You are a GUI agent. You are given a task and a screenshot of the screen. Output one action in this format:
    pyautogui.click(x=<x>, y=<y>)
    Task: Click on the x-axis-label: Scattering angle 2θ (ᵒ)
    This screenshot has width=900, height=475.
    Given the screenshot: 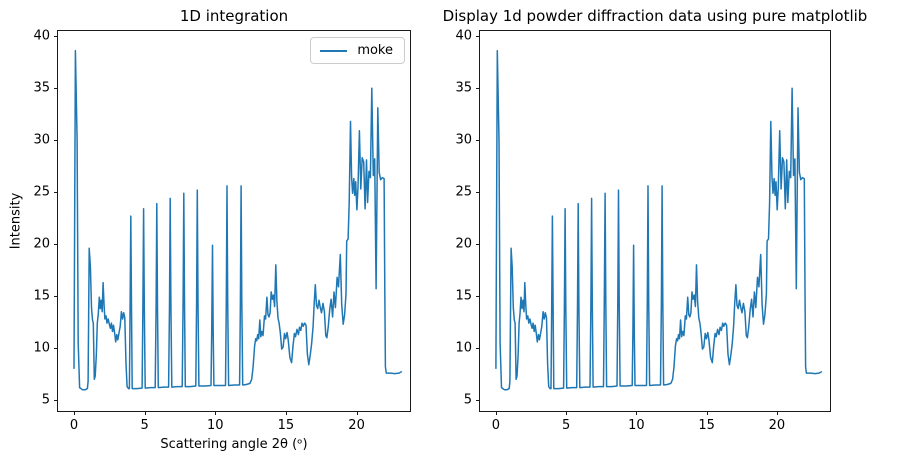 What is the action you would take?
    pyautogui.click(x=234, y=444)
    